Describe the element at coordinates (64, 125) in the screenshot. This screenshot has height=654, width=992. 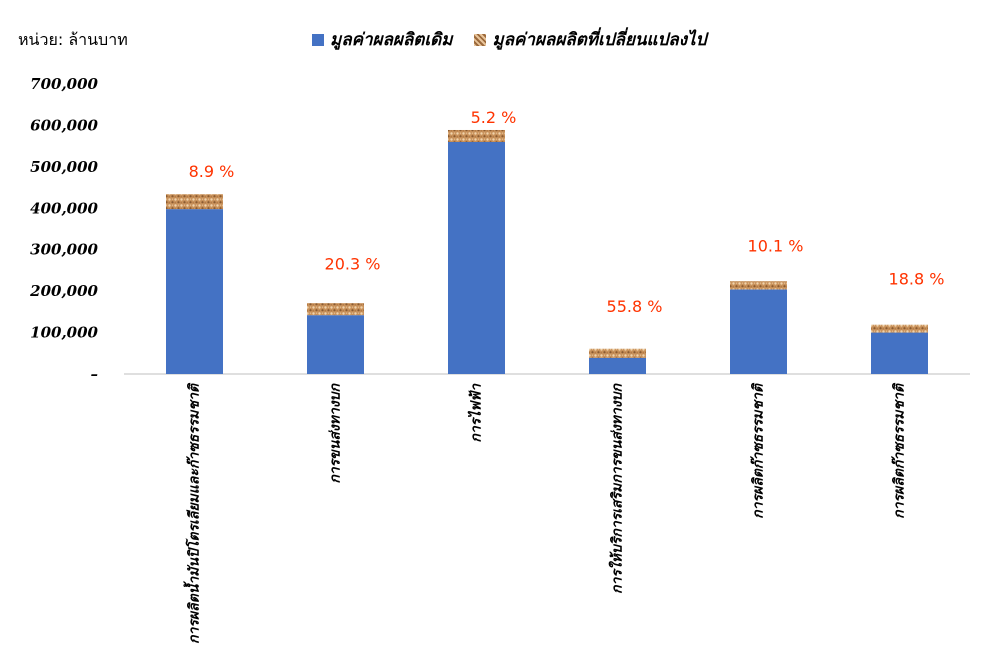
I see `y-tick-label: 600,000` at that location.